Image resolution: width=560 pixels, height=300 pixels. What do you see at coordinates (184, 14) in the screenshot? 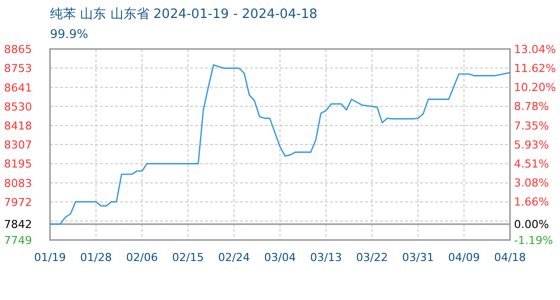
I see `title: 纯苯 山东 山东省 2024-01-19 - 2024-04-18` at bounding box center [184, 14].